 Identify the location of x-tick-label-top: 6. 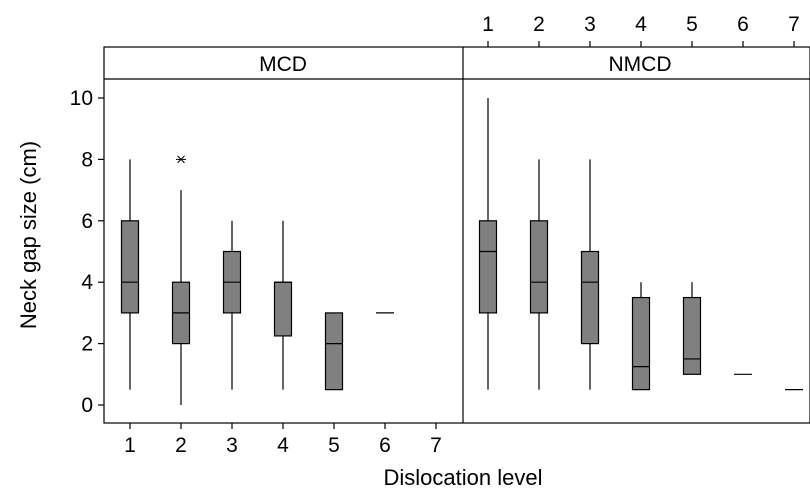
(743, 24).